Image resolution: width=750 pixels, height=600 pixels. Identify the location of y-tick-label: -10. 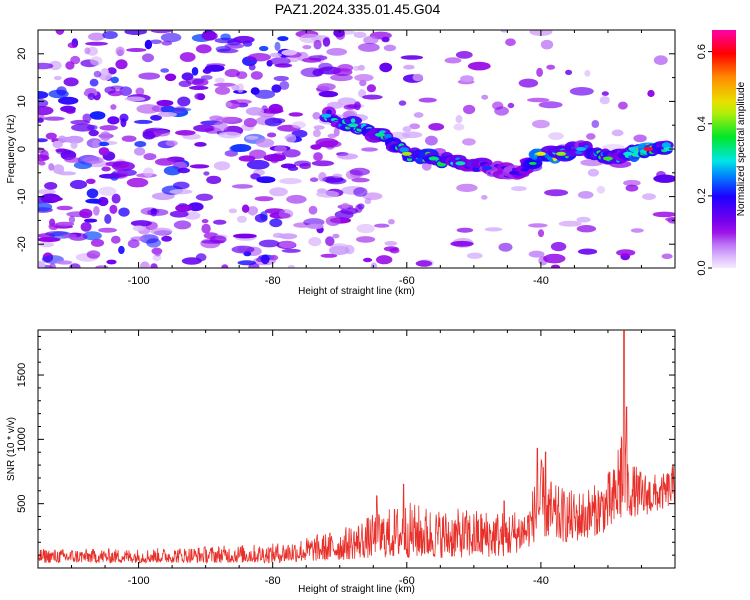
(22, 197).